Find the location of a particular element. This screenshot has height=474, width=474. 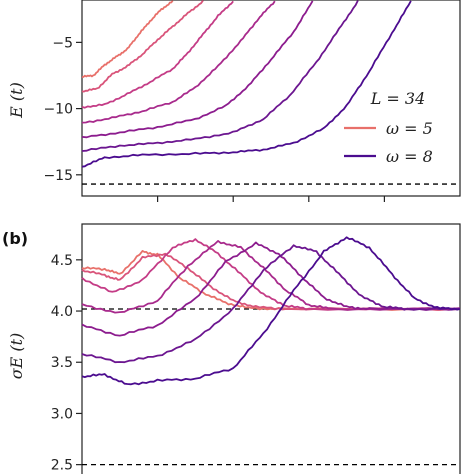

legend: L = 34 ω = 5 ω = 8 is located at coordinates (388, 127).